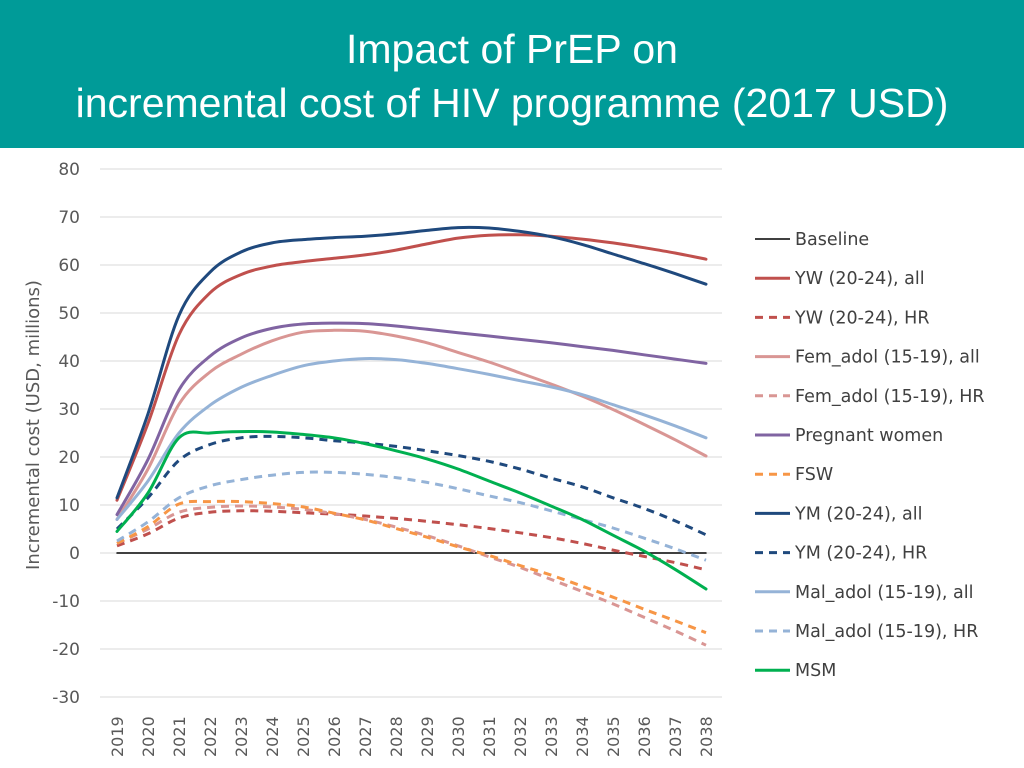 The width and height of the screenshot is (1024, 768). What do you see at coordinates (69, 314) in the screenshot?
I see `y-tick-label: 50` at bounding box center [69, 314].